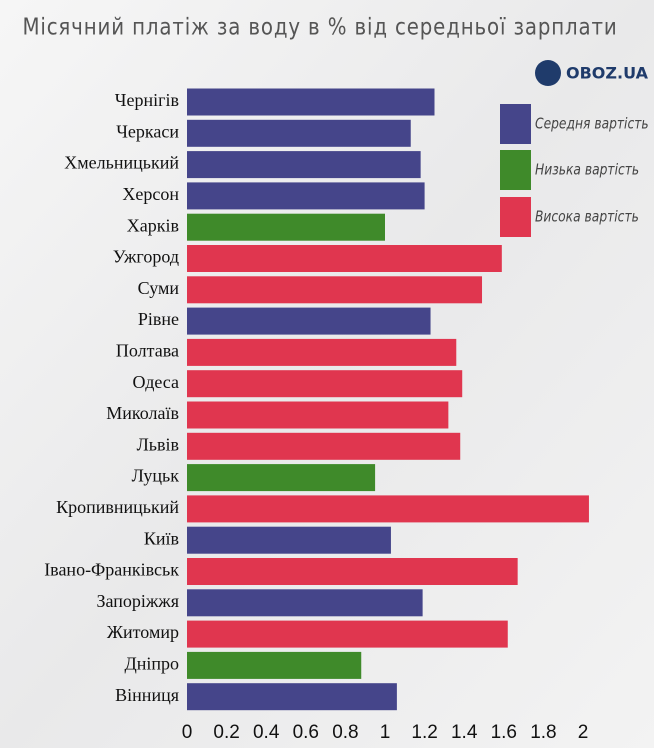 The image size is (654, 748). Describe the element at coordinates (111, 570) in the screenshot. I see `y-tick-label: Івано-Франківськ` at that location.